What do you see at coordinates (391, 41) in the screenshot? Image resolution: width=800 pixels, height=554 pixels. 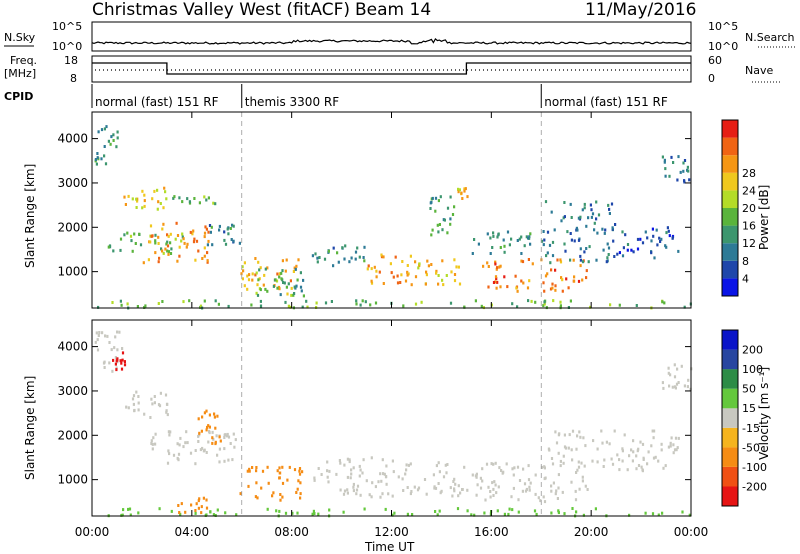 I see `nsky-trace` at bounding box center [391, 41].